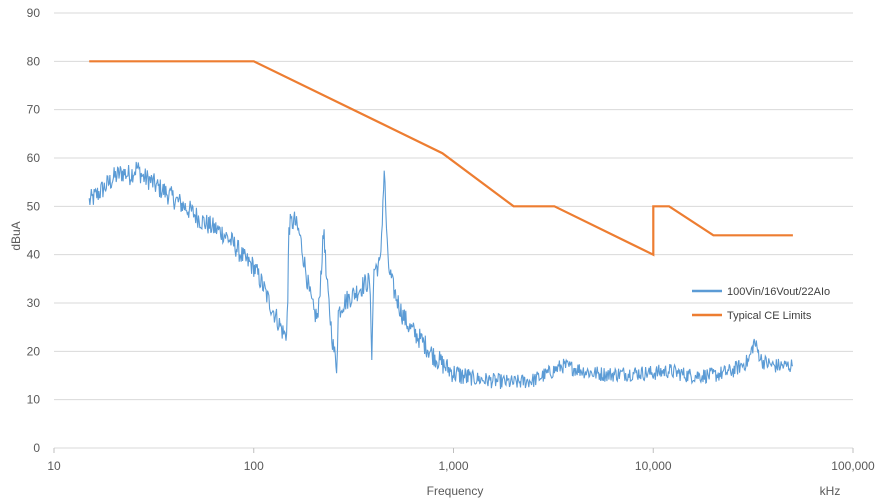 The width and height of the screenshot is (880, 500). Describe the element at coordinates (455, 491) in the screenshot. I see `x-axis-title: Frequency` at that location.